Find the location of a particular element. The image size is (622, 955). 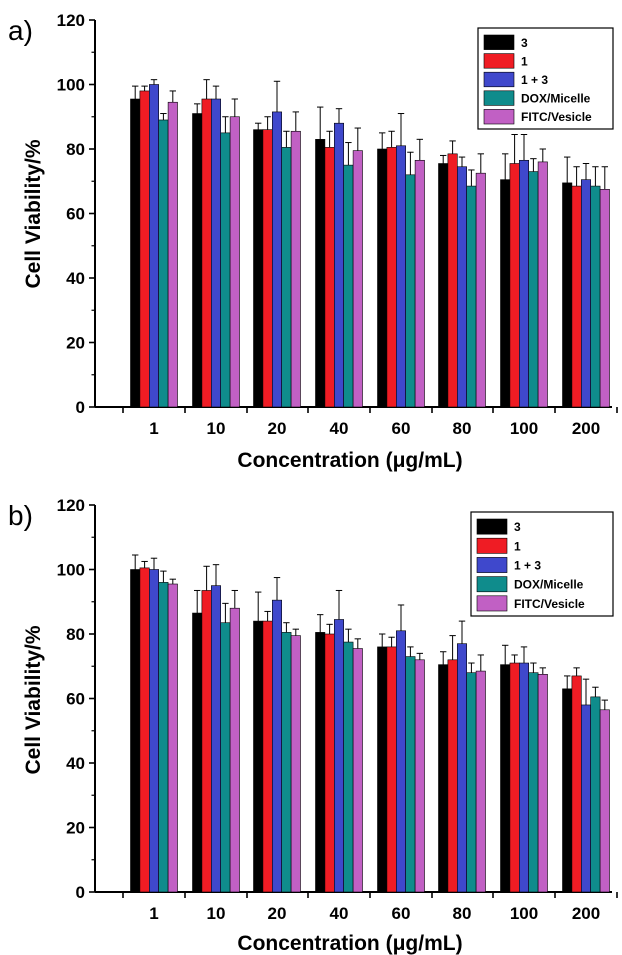

legend-label: 1 + 3 is located at coordinates (534, 80).